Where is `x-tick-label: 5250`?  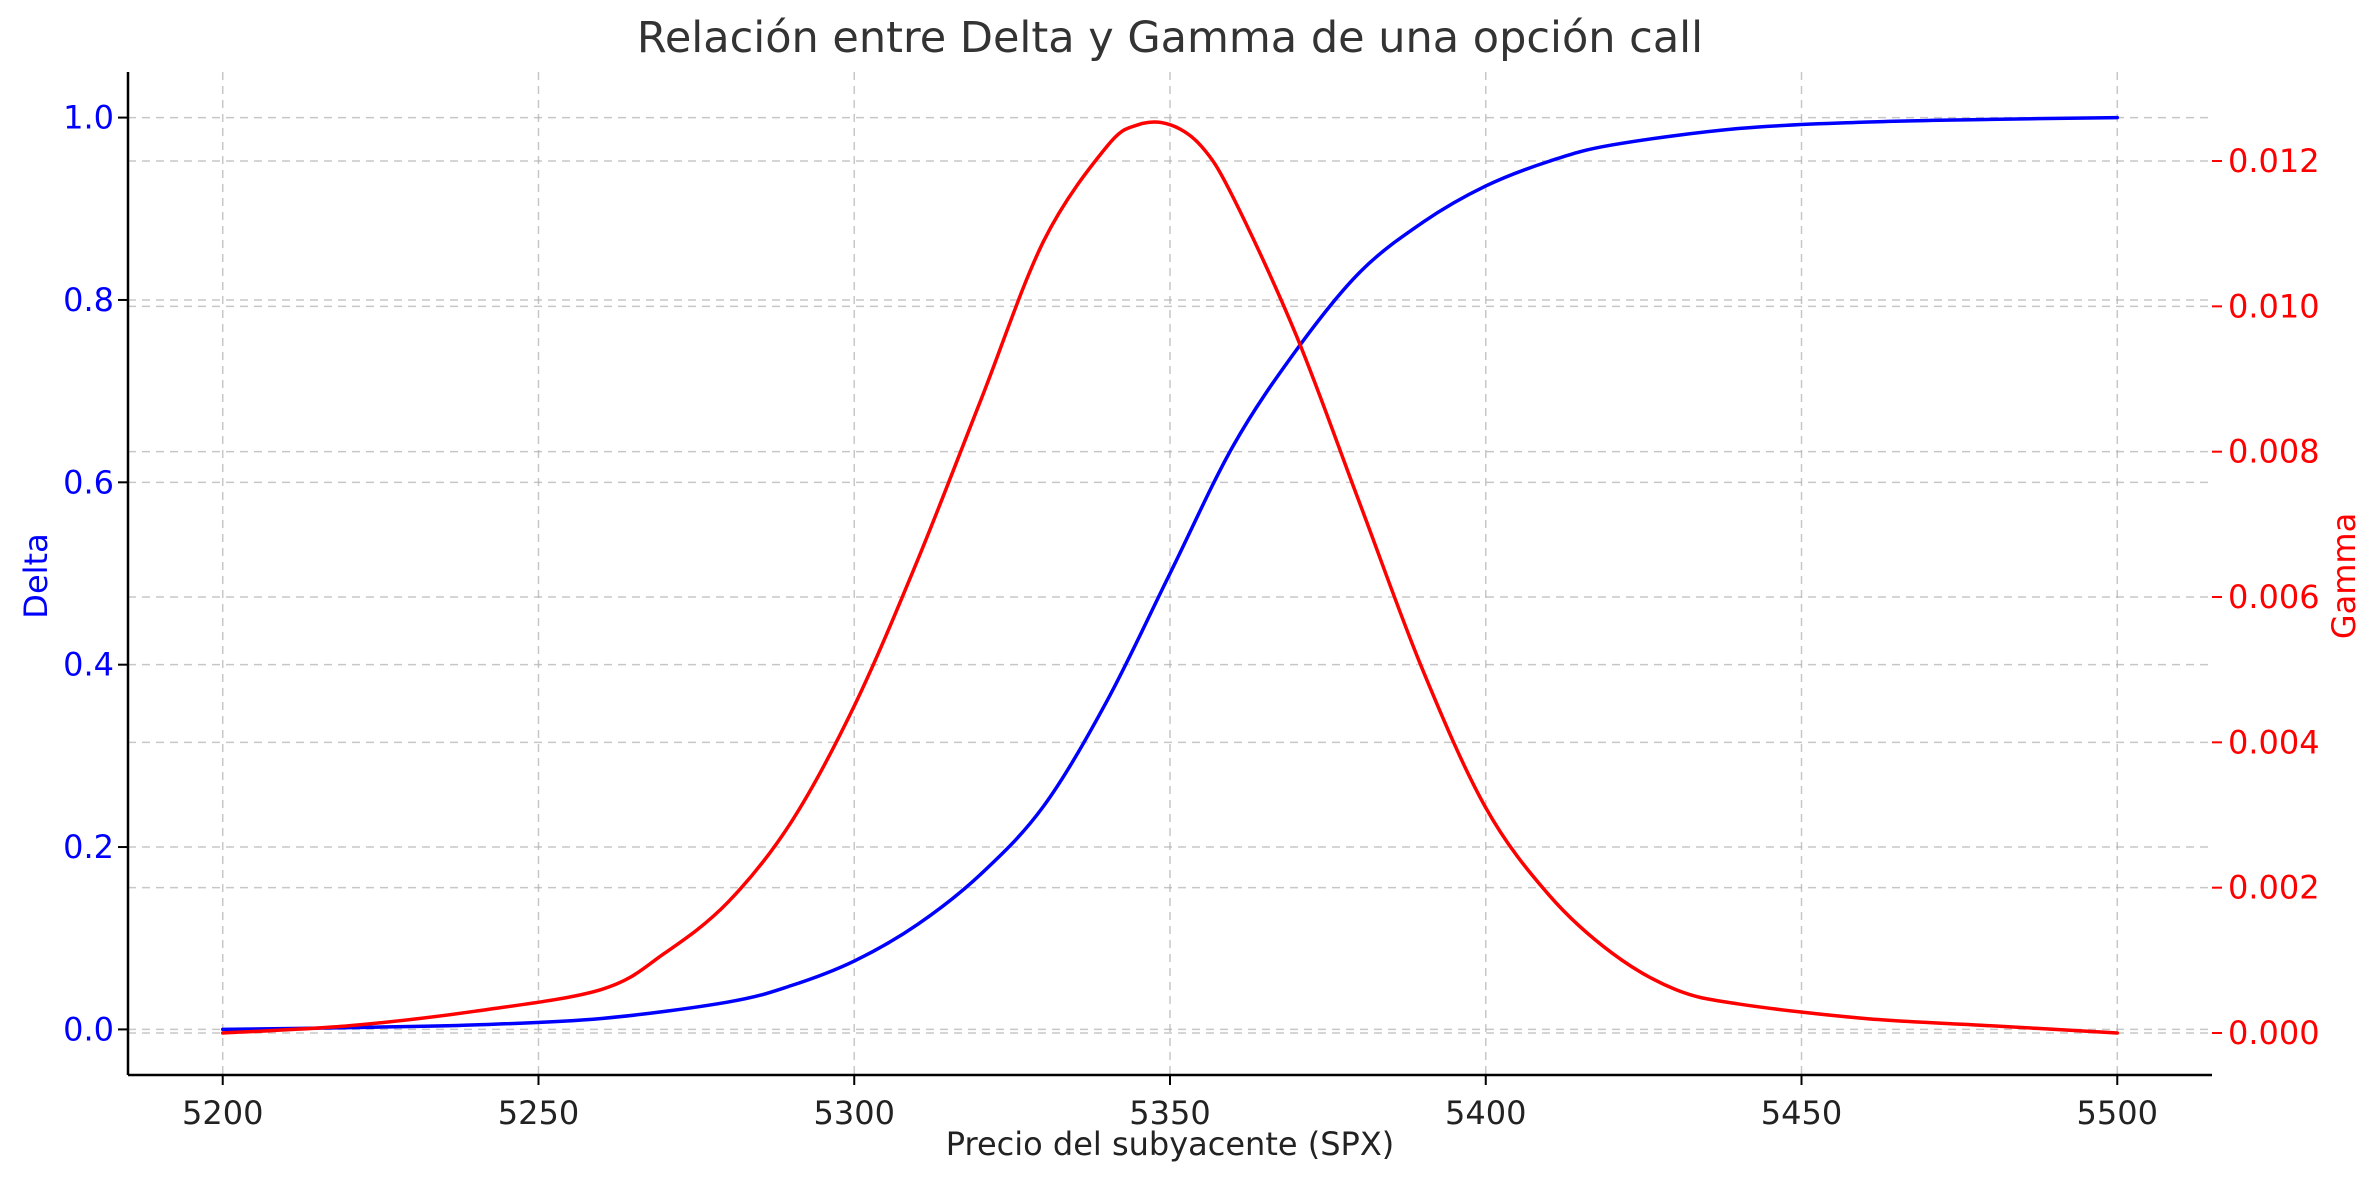
x-tick-label: 5250 is located at coordinates (538, 1113).